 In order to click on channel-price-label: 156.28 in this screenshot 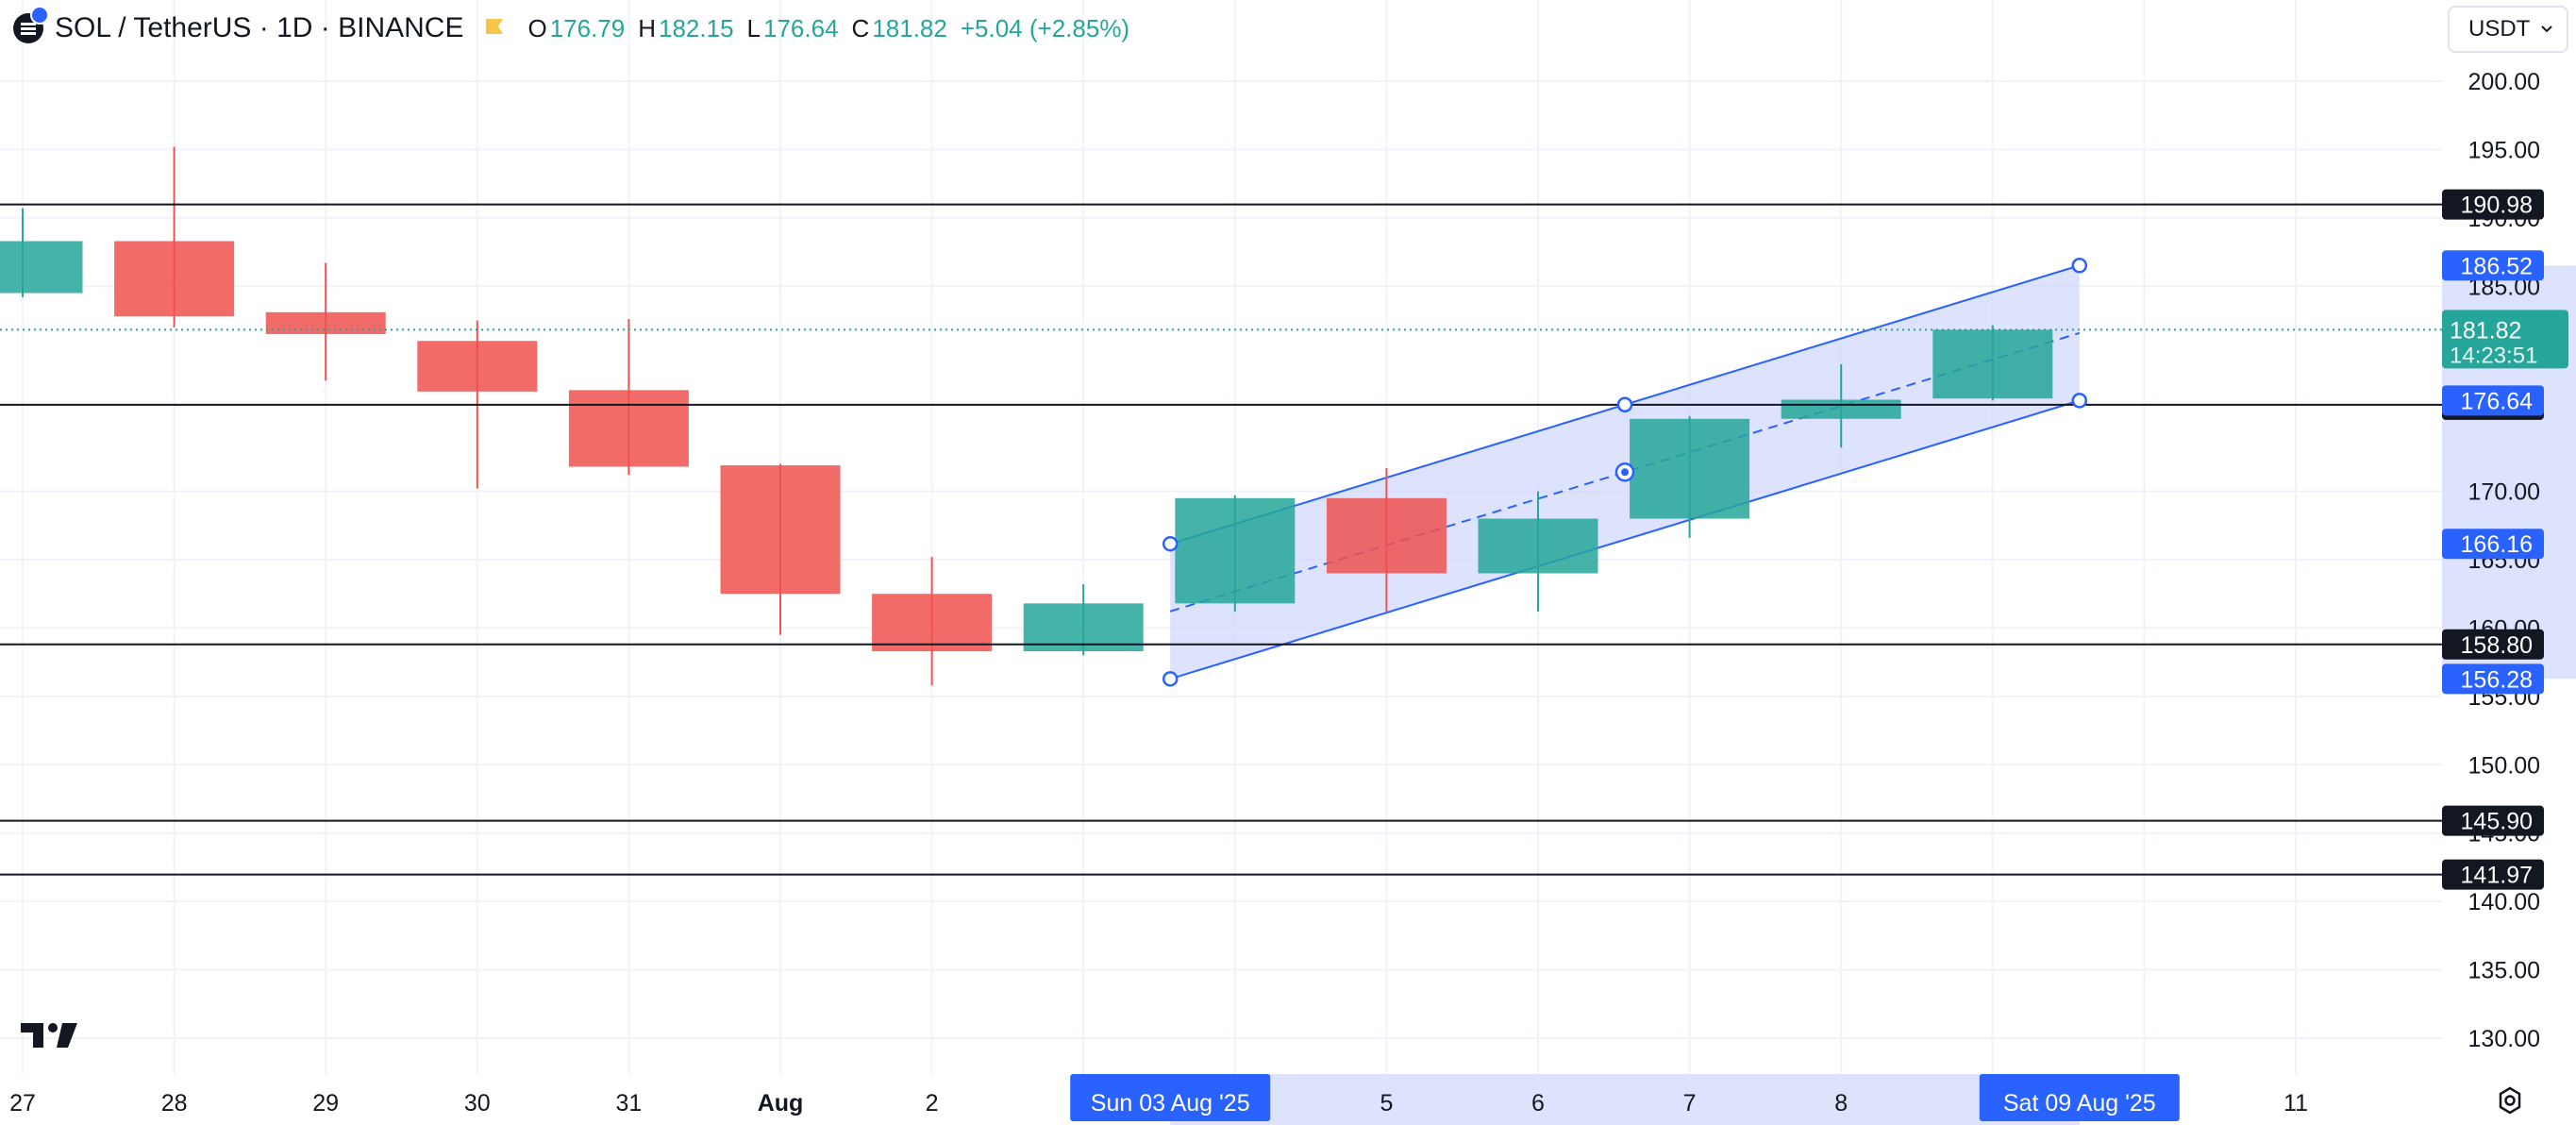, I will do `click(2497, 680)`.